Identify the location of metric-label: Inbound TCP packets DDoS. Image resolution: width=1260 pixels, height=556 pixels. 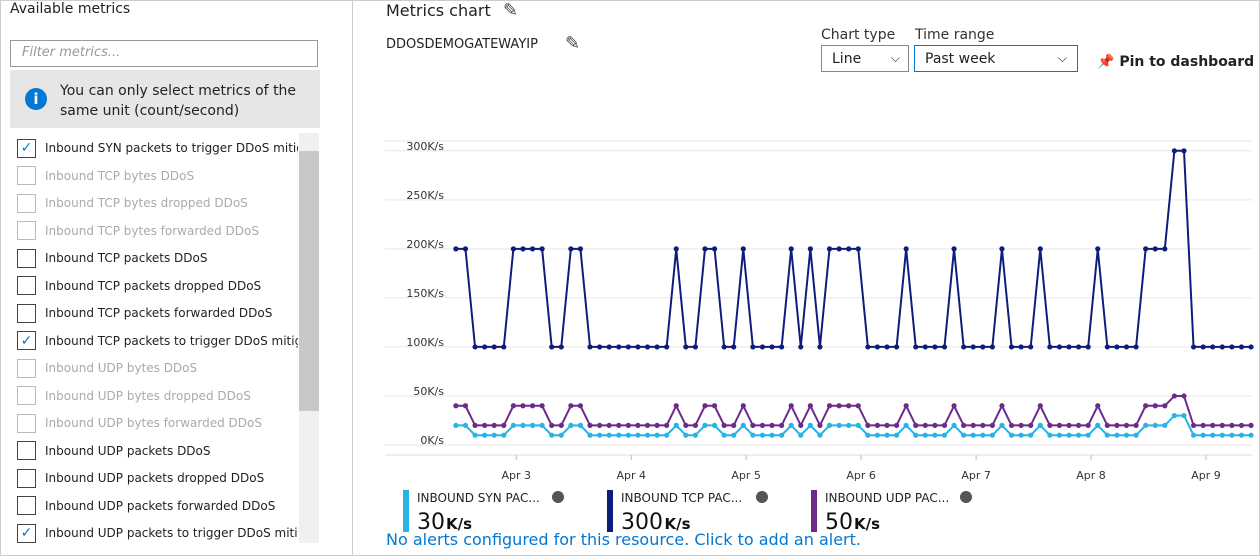
(126, 258).